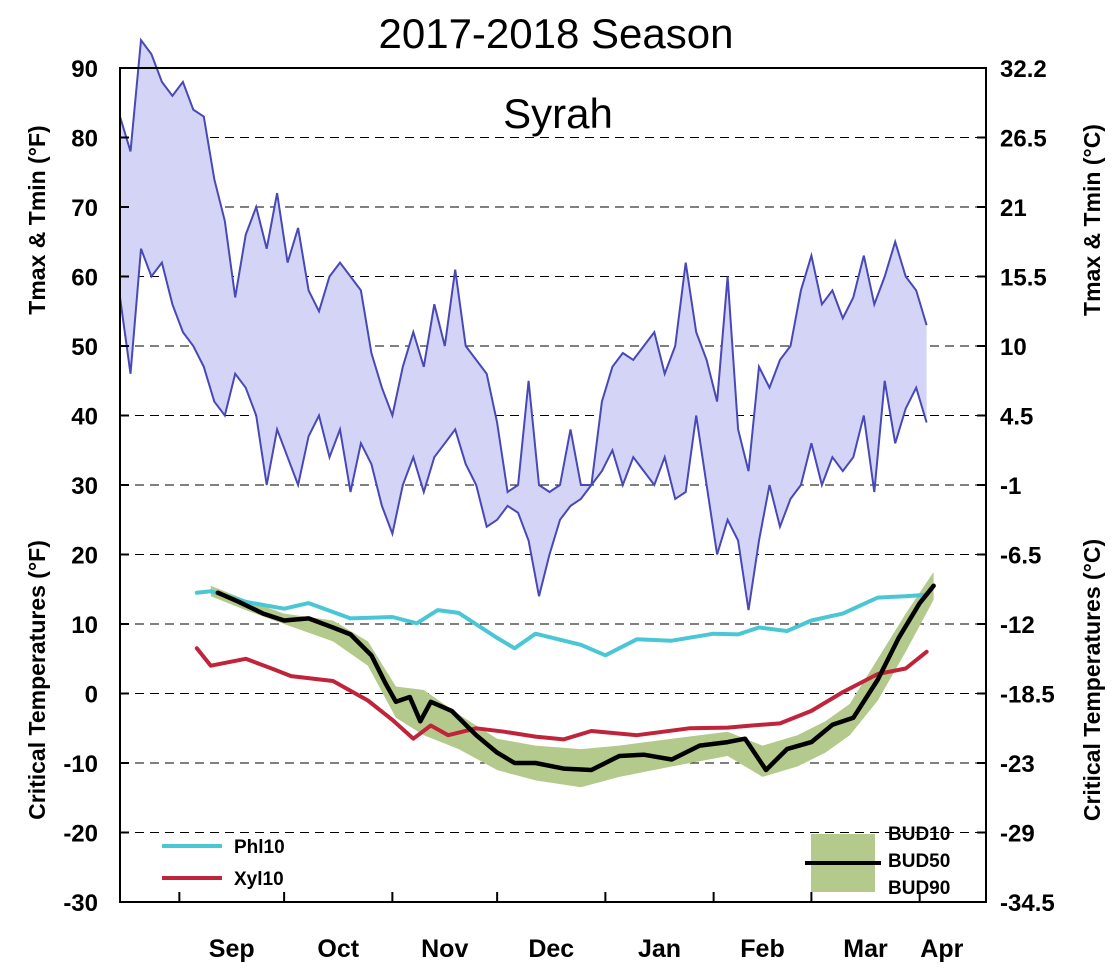 Image resolution: width=1112 pixels, height=975 pixels. I want to click on y-right-tick-label: 21, so click(1013, 208).